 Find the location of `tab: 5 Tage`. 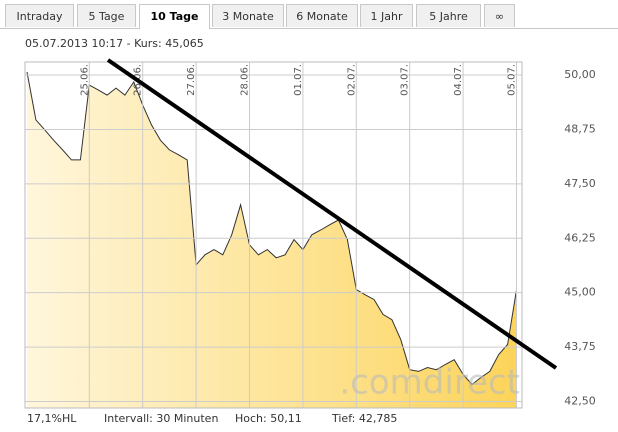

tab: 5 Tage is located at coordinates (106, 15).